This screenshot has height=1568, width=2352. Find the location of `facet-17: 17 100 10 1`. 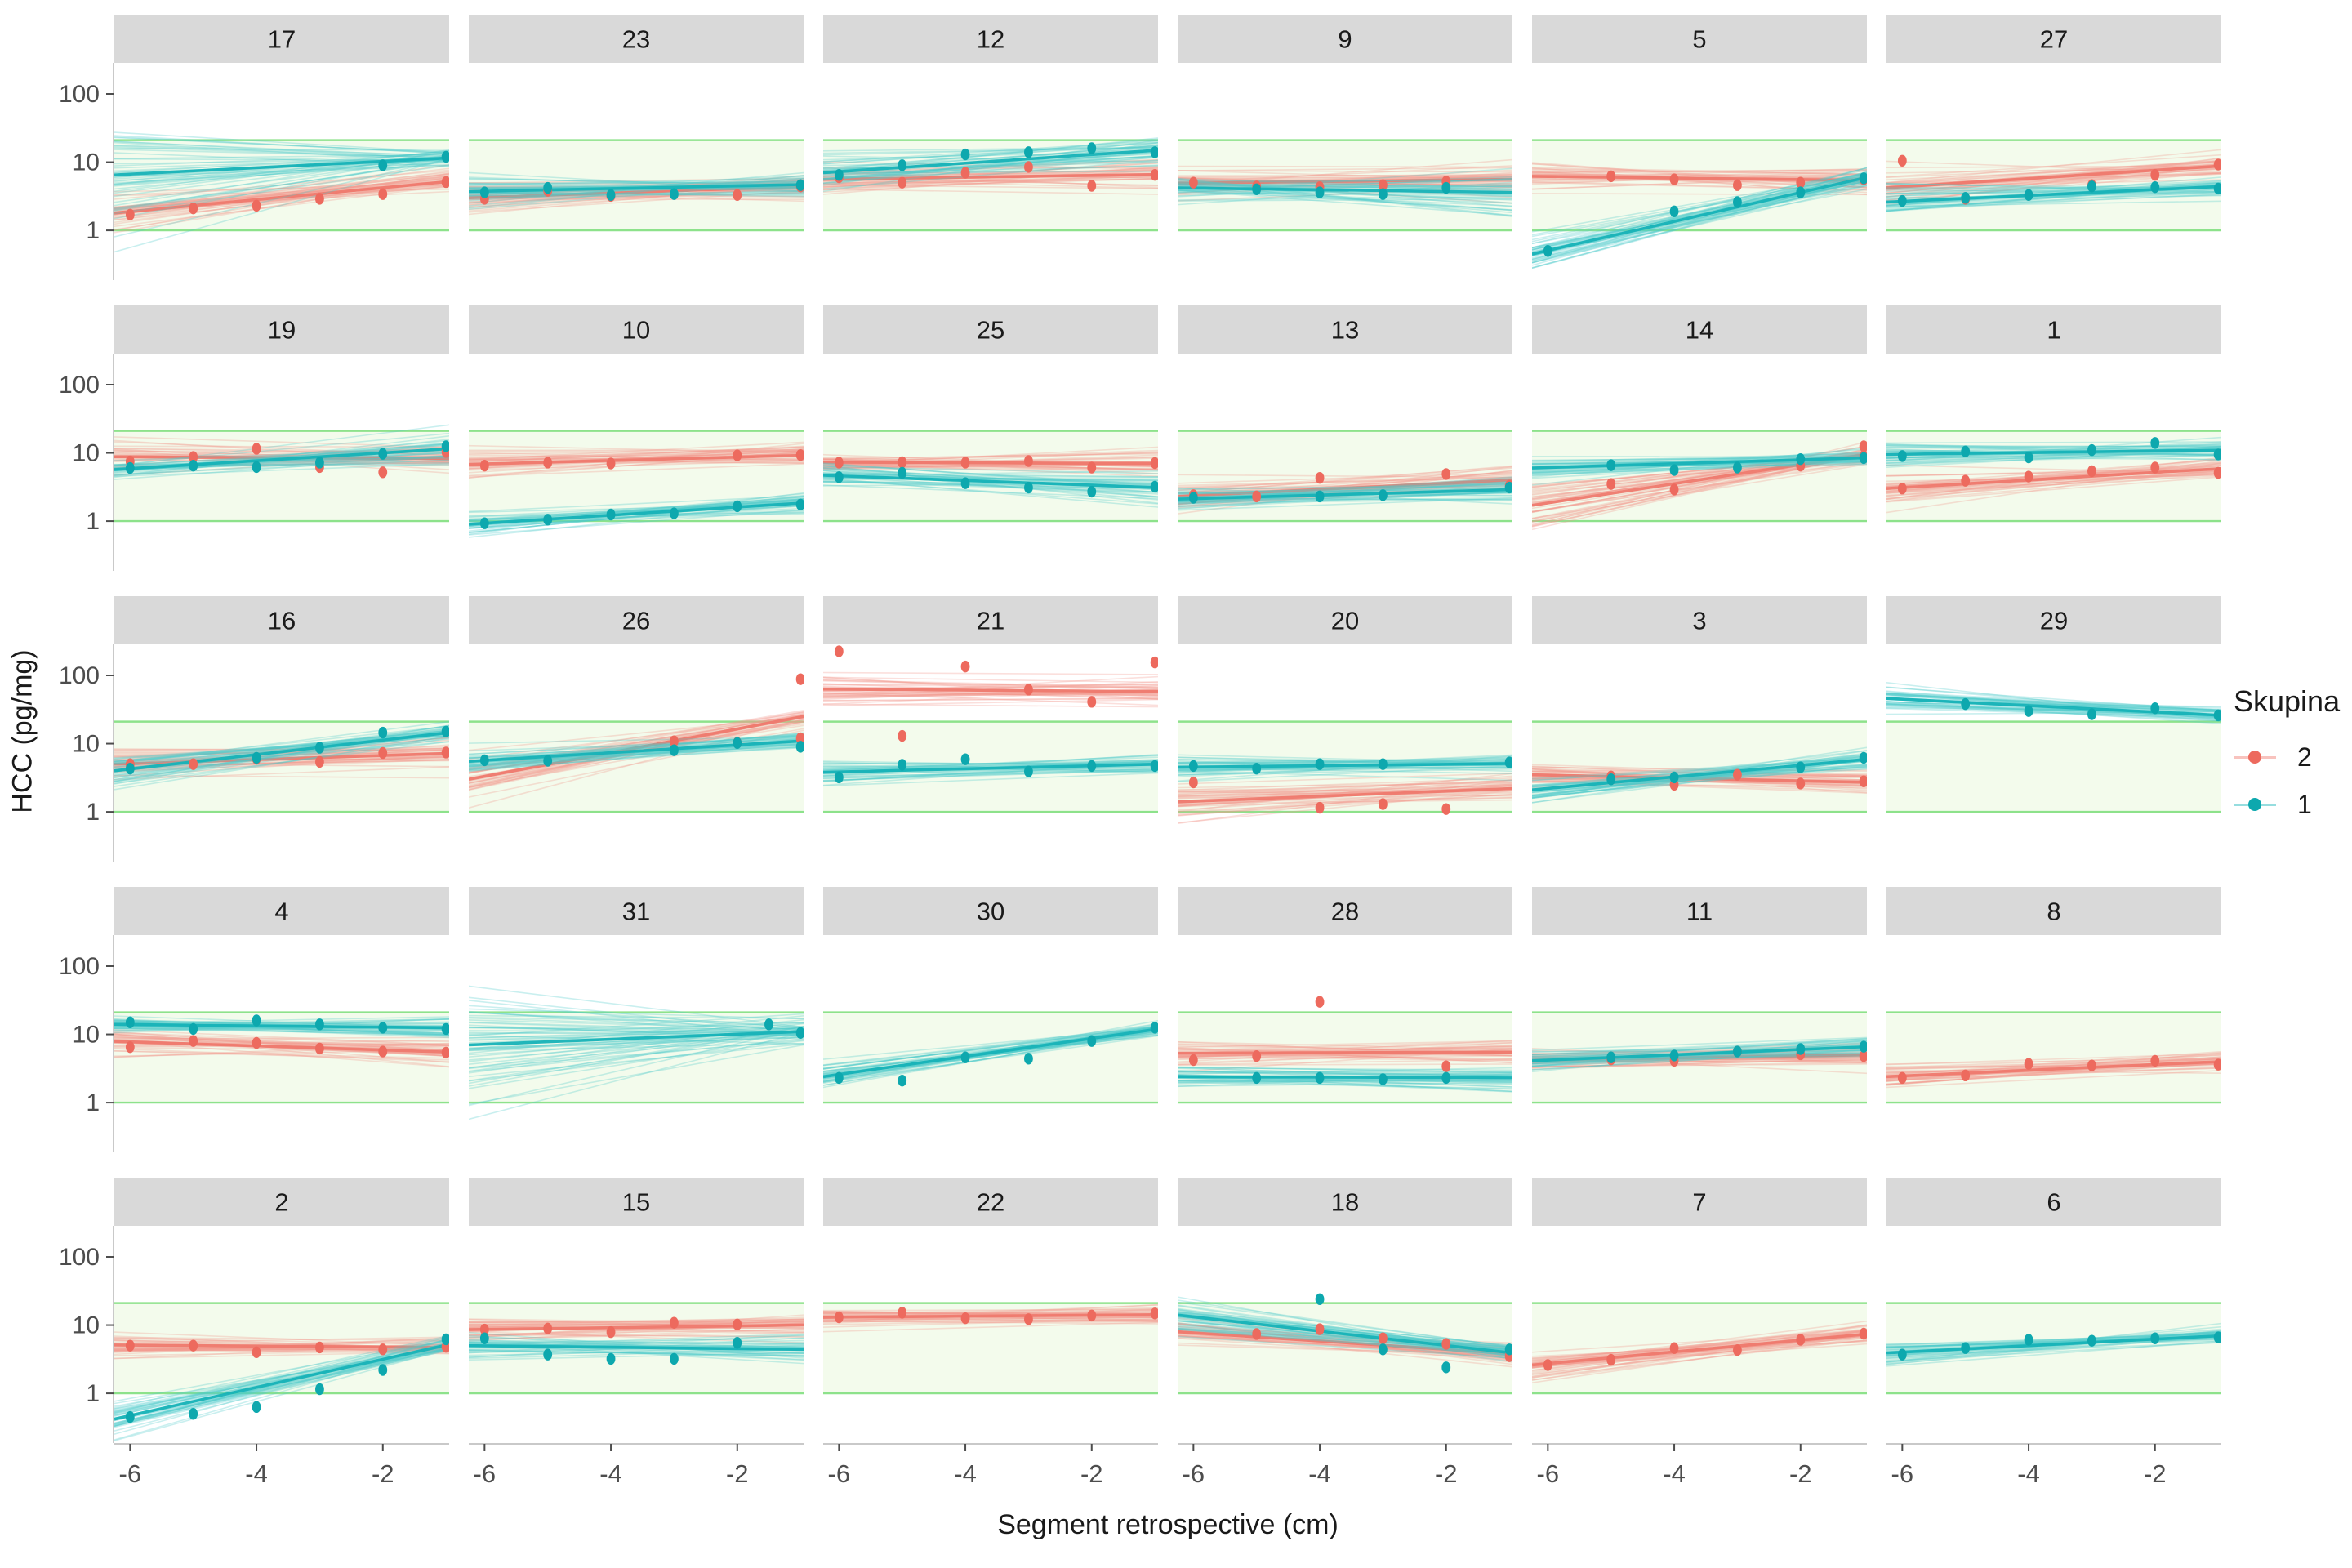

facet-17: 17 100 10 1 is located at coordinates (254, 147).